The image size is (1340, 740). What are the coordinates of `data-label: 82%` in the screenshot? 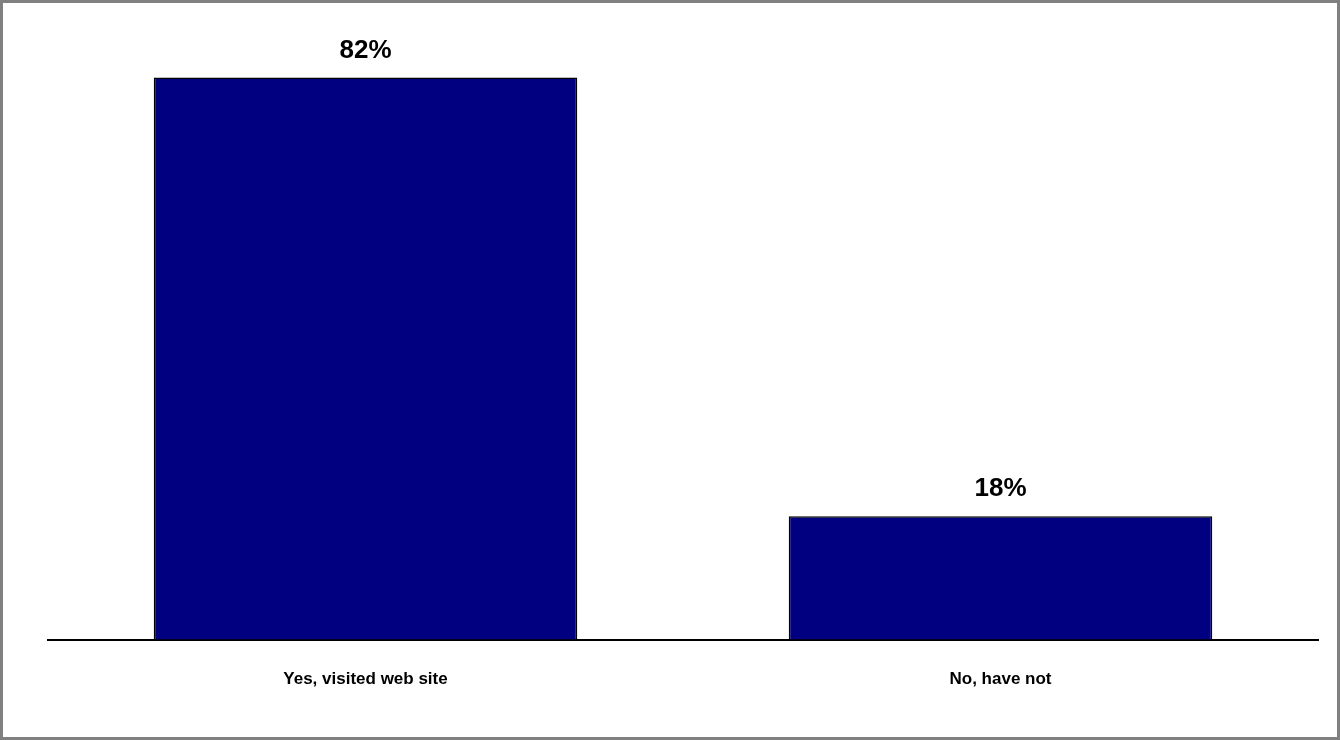 It's located at (365, 48).